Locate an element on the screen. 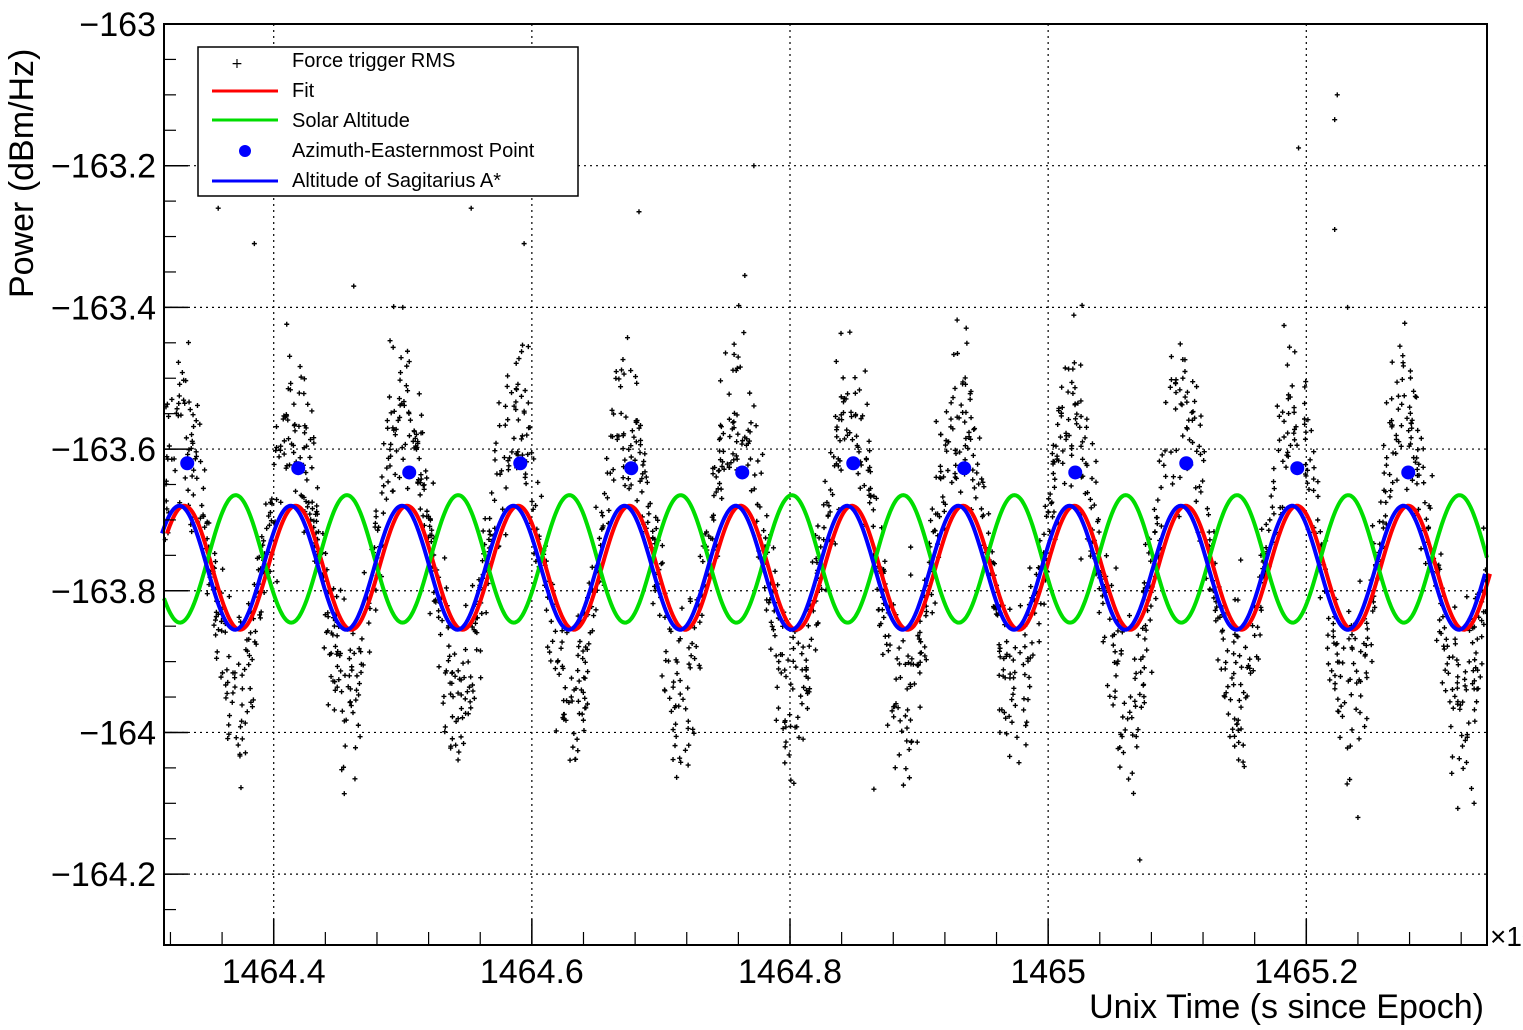 This screenshot has width=1523, height=1030. legend-entry-sagittarius: Altitude of Sagitarius A* is located at coordinates (356, 181).